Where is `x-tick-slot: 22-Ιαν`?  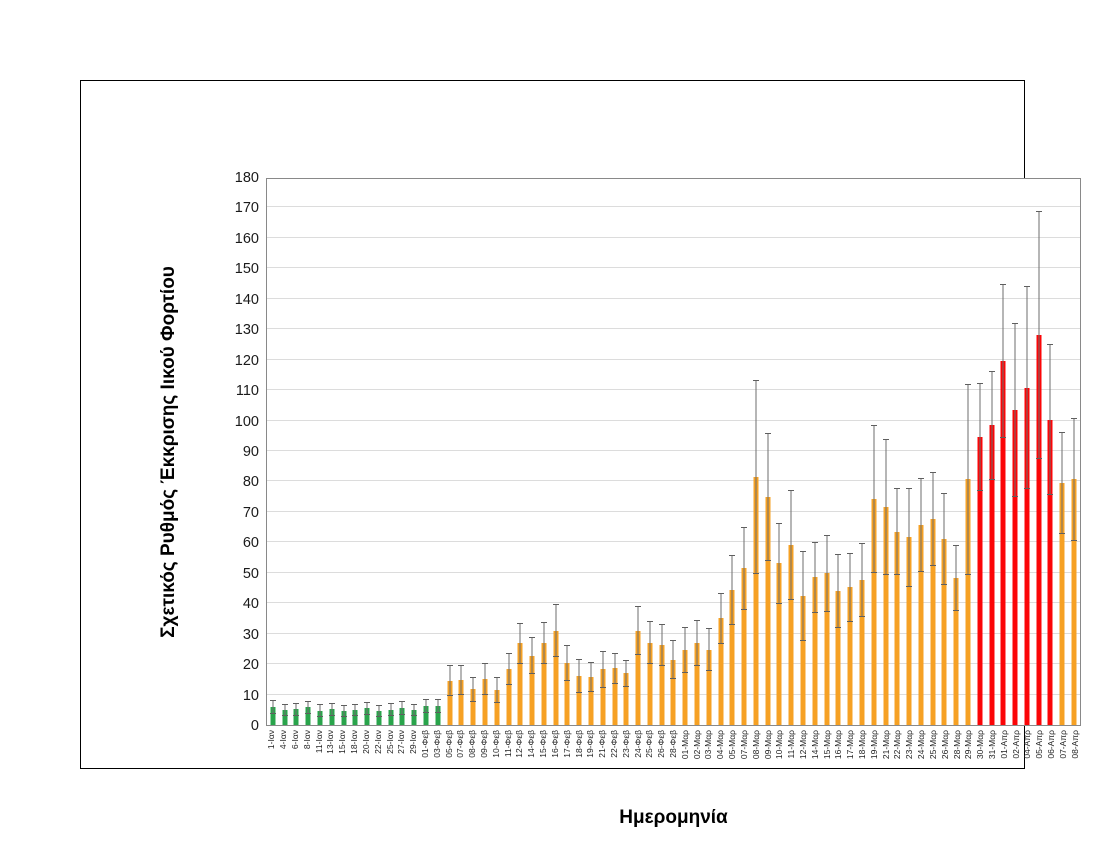 x-tick-slot: 22-Ιαν is located at coordinates (378, 756).